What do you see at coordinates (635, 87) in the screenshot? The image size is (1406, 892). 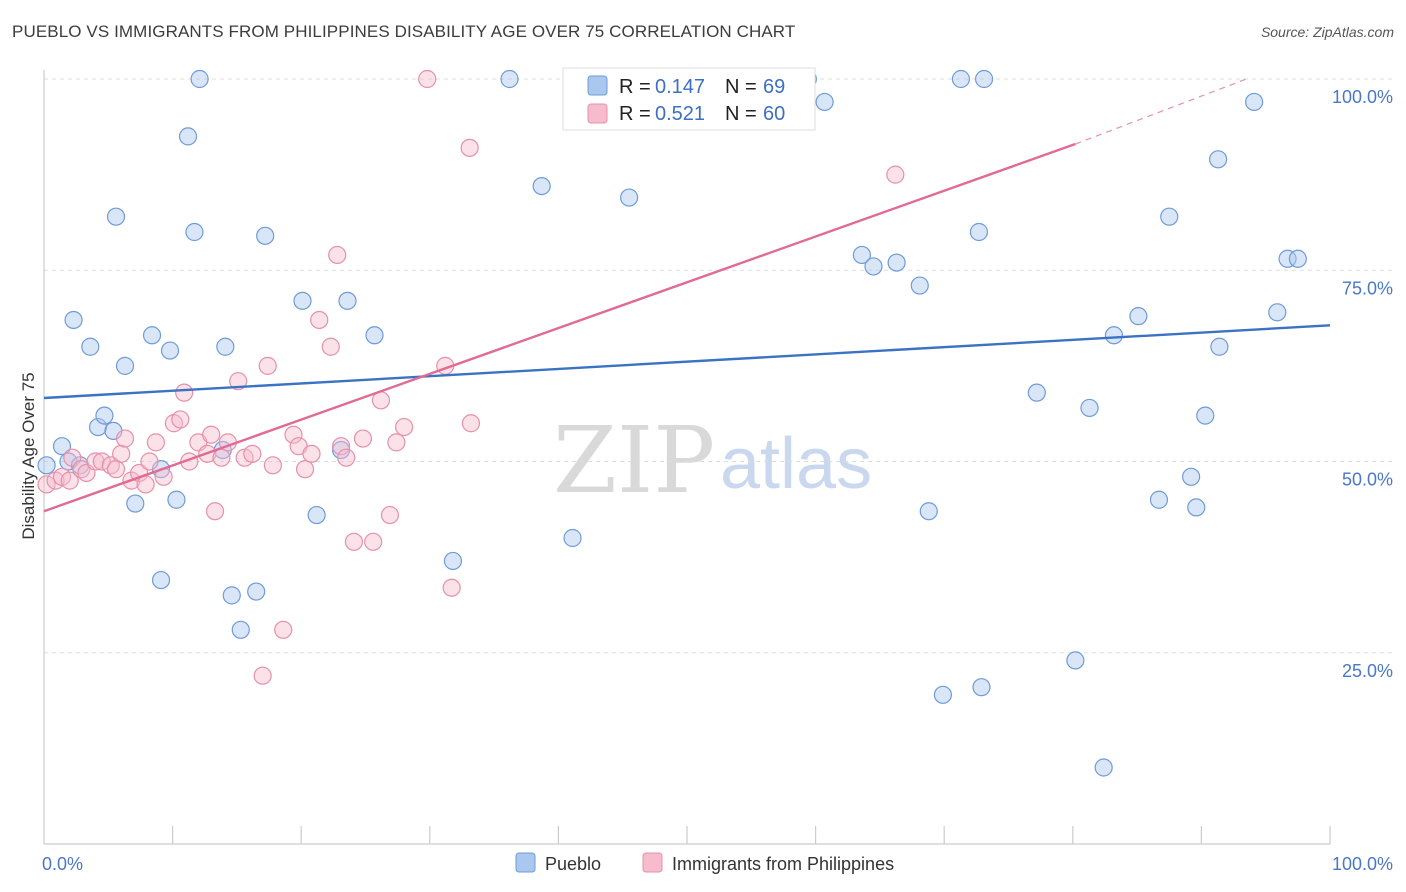 I see `legend-r-label-pueblo: R =` at bounding box center [635, 87].